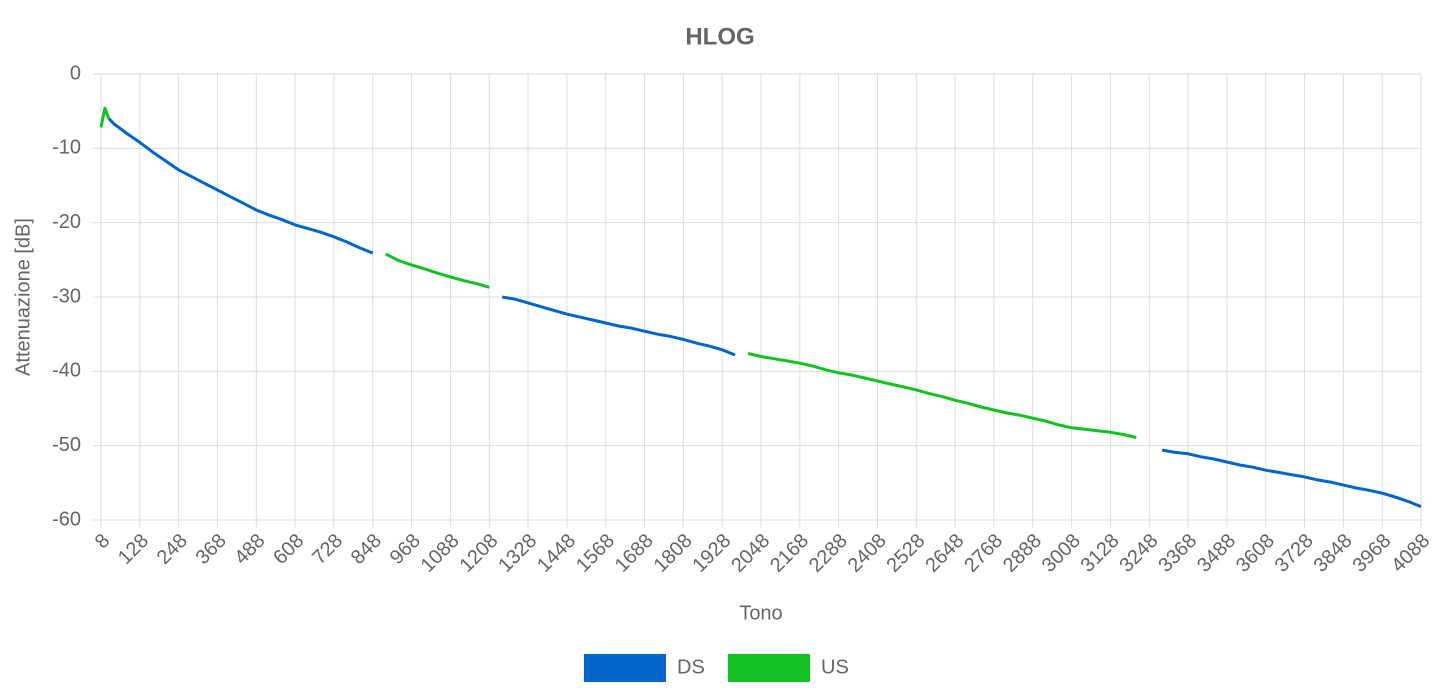  I want to click on x-tick-label: 3488, so click(1216, 553).